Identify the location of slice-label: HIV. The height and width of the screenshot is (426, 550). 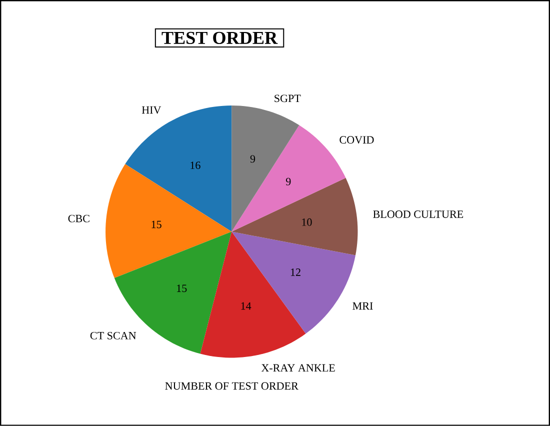
(152, 110).